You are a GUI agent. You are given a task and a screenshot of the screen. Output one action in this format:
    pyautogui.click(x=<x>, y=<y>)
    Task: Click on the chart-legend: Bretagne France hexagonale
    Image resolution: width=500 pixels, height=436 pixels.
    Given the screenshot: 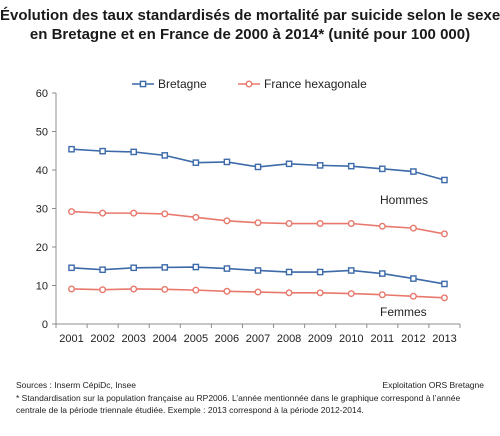 What is the action you would take?
    pyautogui.click(x=249, y=84)
    